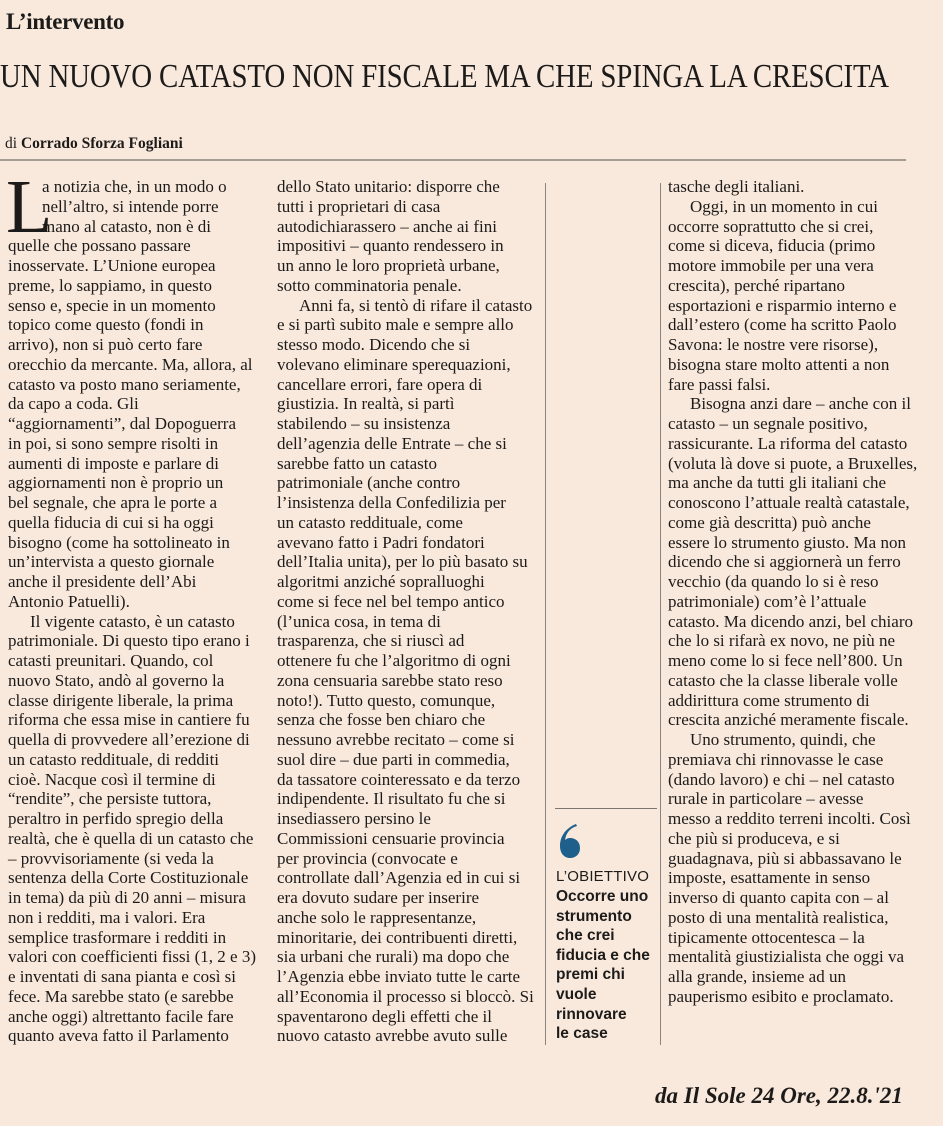 This screenshot has width=943, height=1126. What do you see at coordinates (660, 614) in the screenshot?
I see `sidebar-divider-right` at bounding box center [660, 614].